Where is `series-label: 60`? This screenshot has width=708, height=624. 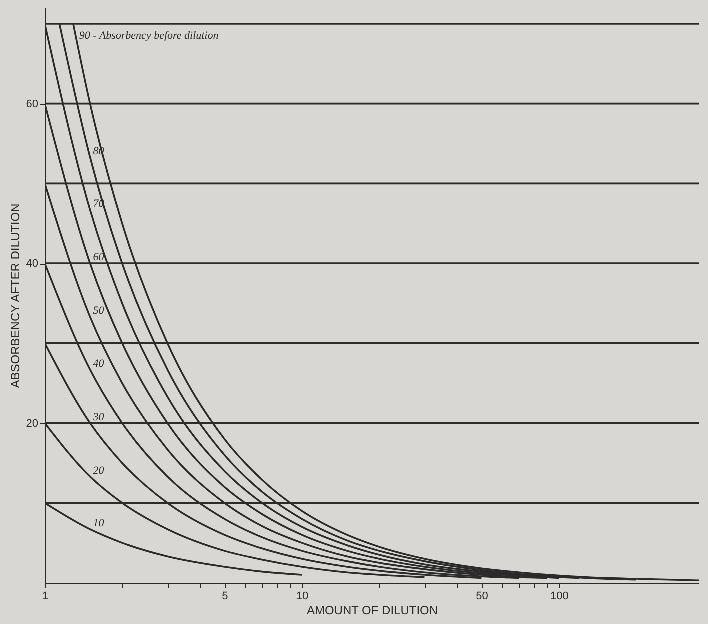 series-label: 60 is located at coordinates (99, 258).